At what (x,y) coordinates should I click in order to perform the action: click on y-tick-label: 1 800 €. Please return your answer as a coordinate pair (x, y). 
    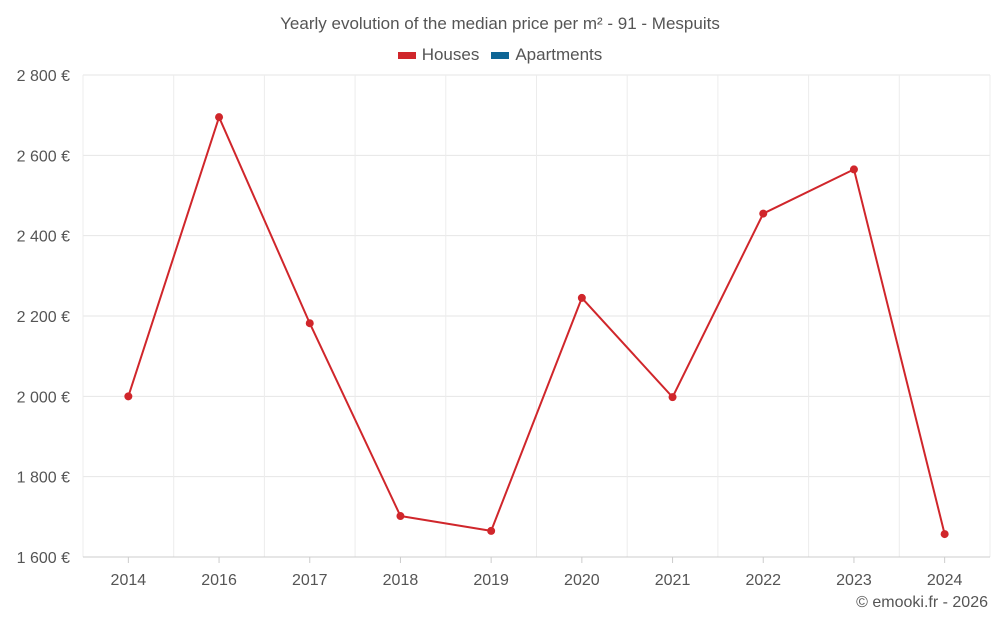
    Looking at the image, I should click on (43, 478).